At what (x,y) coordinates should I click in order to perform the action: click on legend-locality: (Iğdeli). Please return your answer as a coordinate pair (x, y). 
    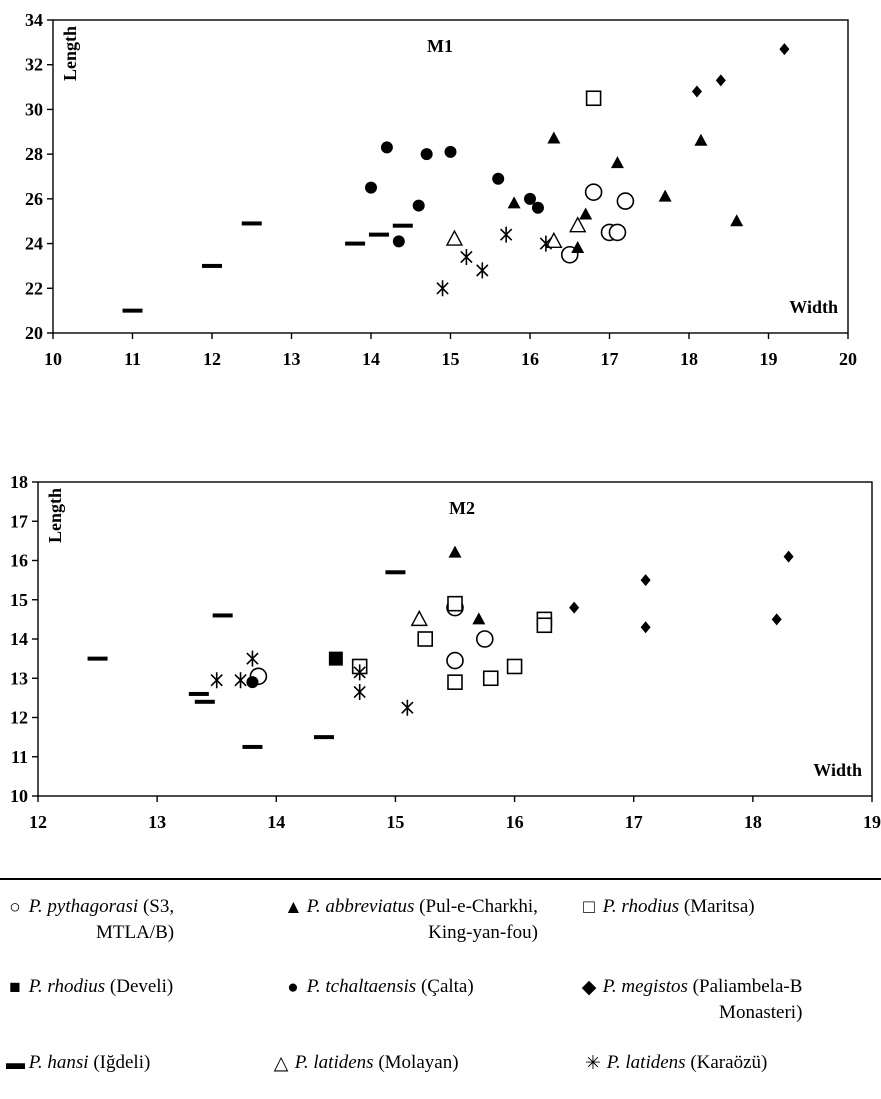
    Looking at the image, I should click on (122, 1062).